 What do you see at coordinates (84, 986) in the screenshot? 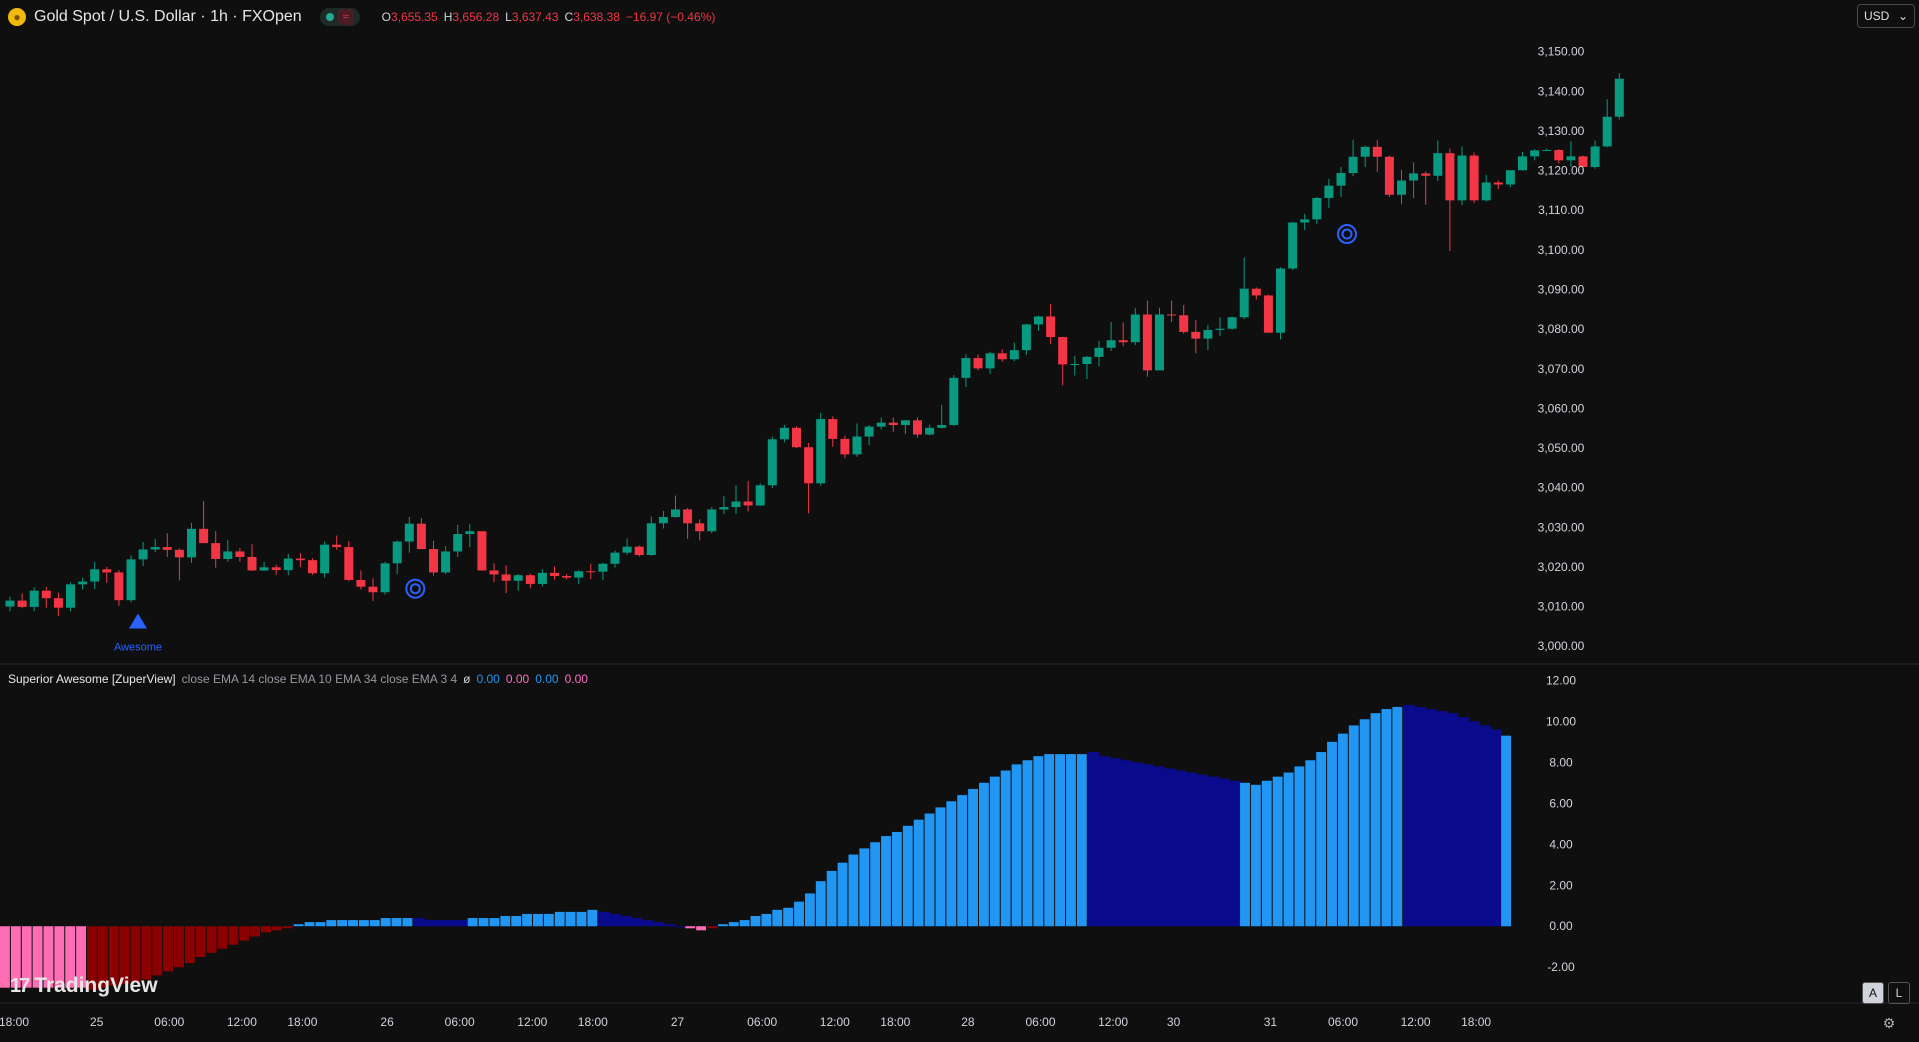
I see `tradingview-logo: 17 TradingView` at bounding box center [84, 986].